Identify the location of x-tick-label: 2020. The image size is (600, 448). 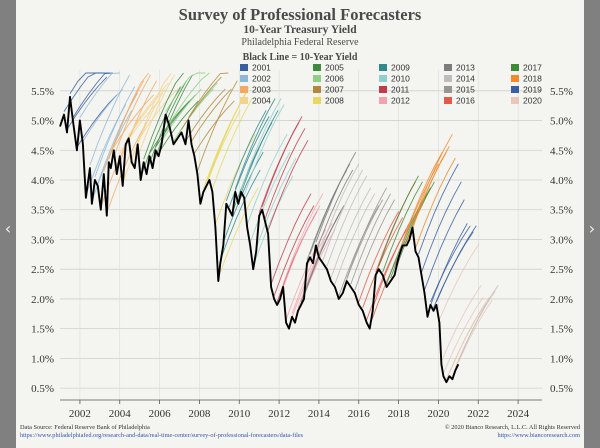
(438, 414).